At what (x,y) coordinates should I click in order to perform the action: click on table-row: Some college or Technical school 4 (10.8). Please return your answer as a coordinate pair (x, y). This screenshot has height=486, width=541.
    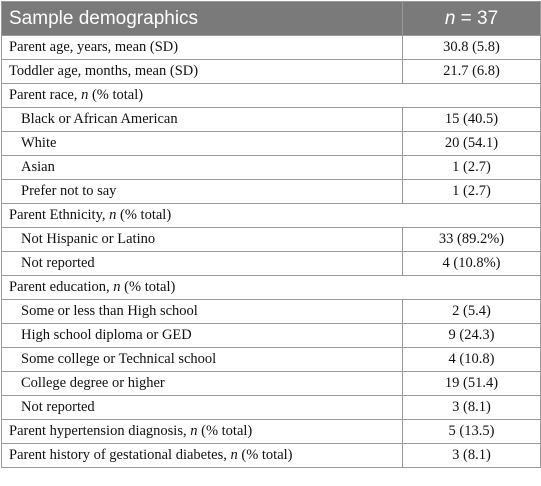
    Looking at the image, I should click on (271, 359).